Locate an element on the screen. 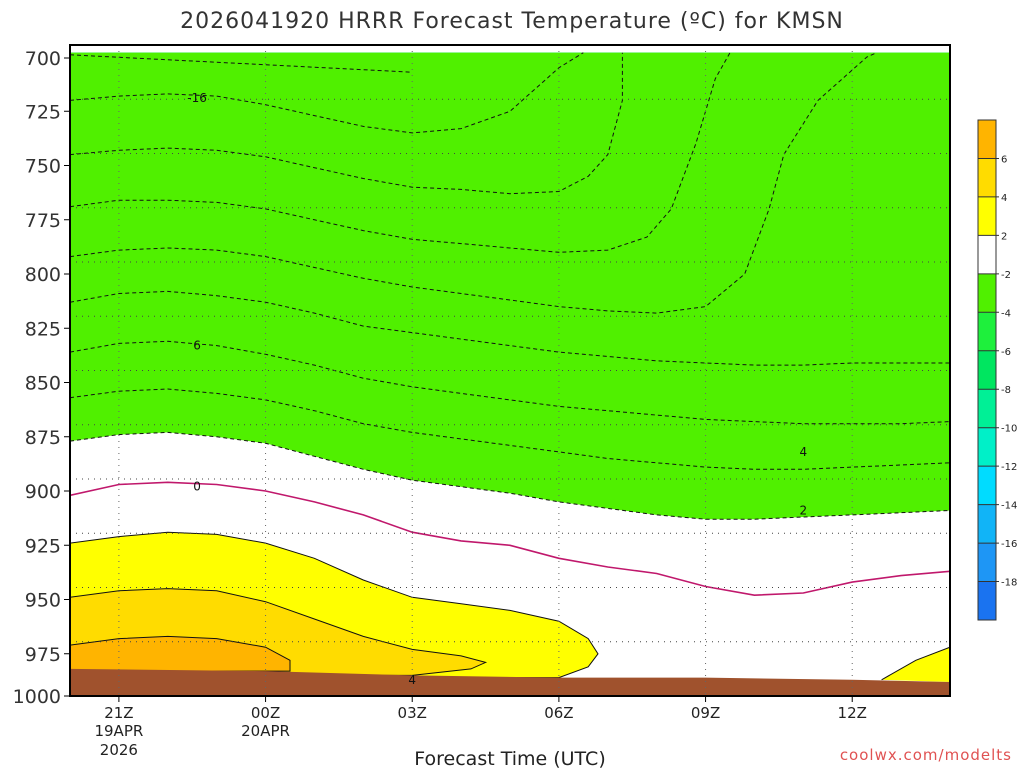 This screenshot has width=1024, height=768. ground-surface is located at coordinates (510, 682).